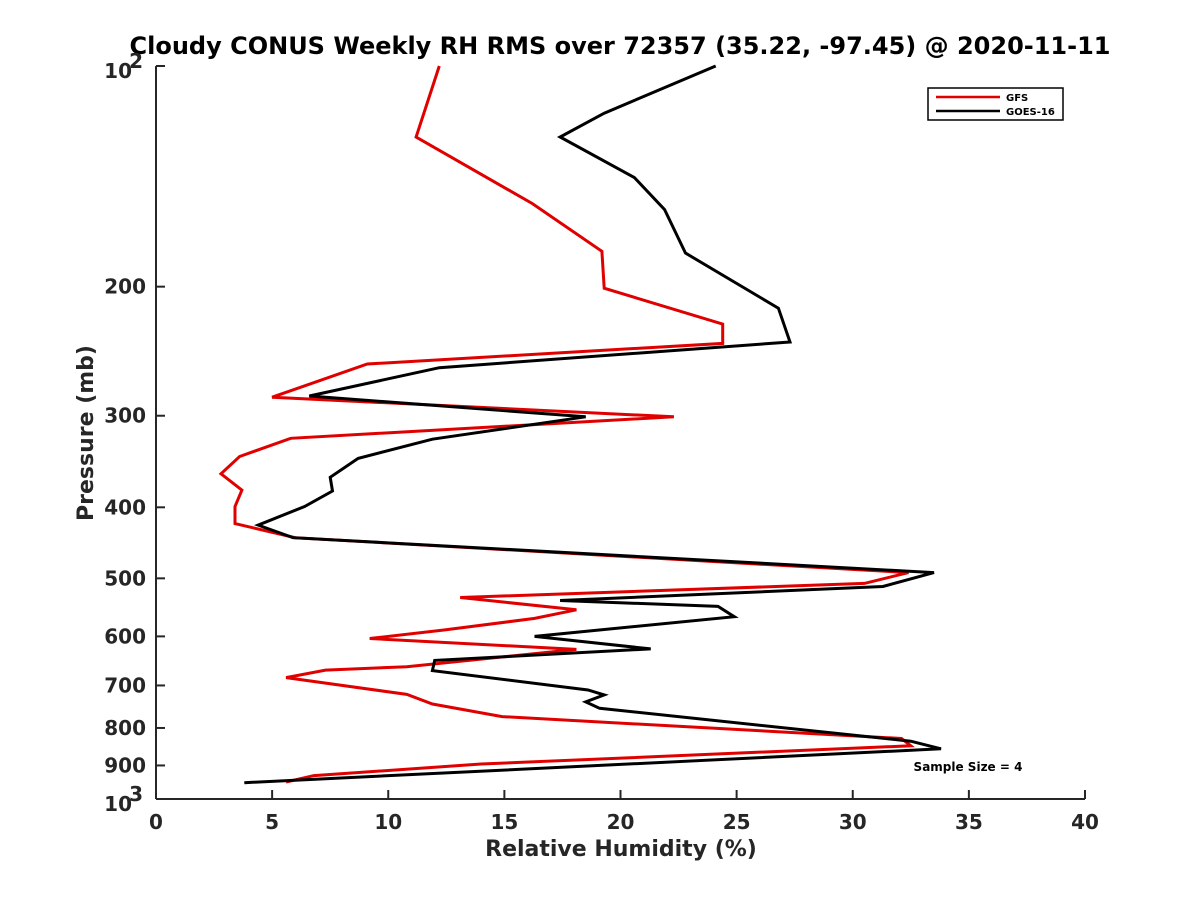  I want to click on x-tick-label: 0, so click(156, 822).